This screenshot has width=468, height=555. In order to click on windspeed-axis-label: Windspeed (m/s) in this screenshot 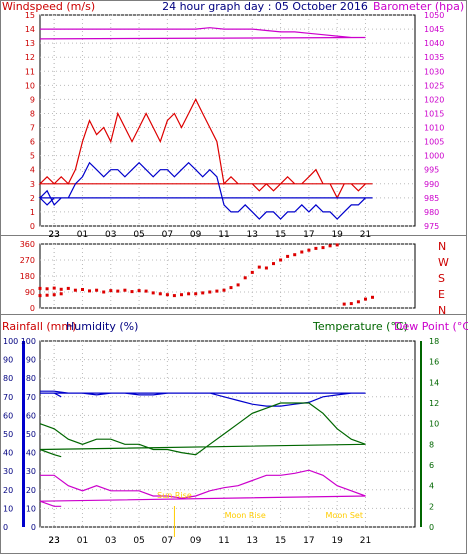, I will do `click(48, 6)`.